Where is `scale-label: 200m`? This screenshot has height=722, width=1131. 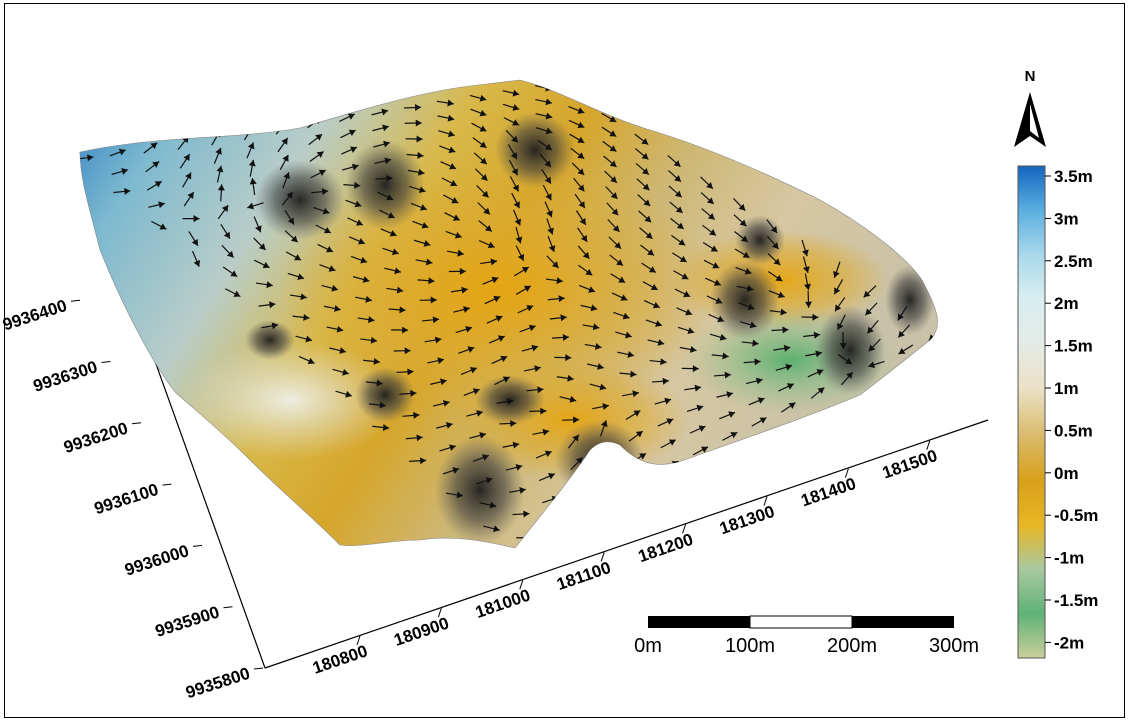
scale-label: 200m is located at coordinates (852, 646).